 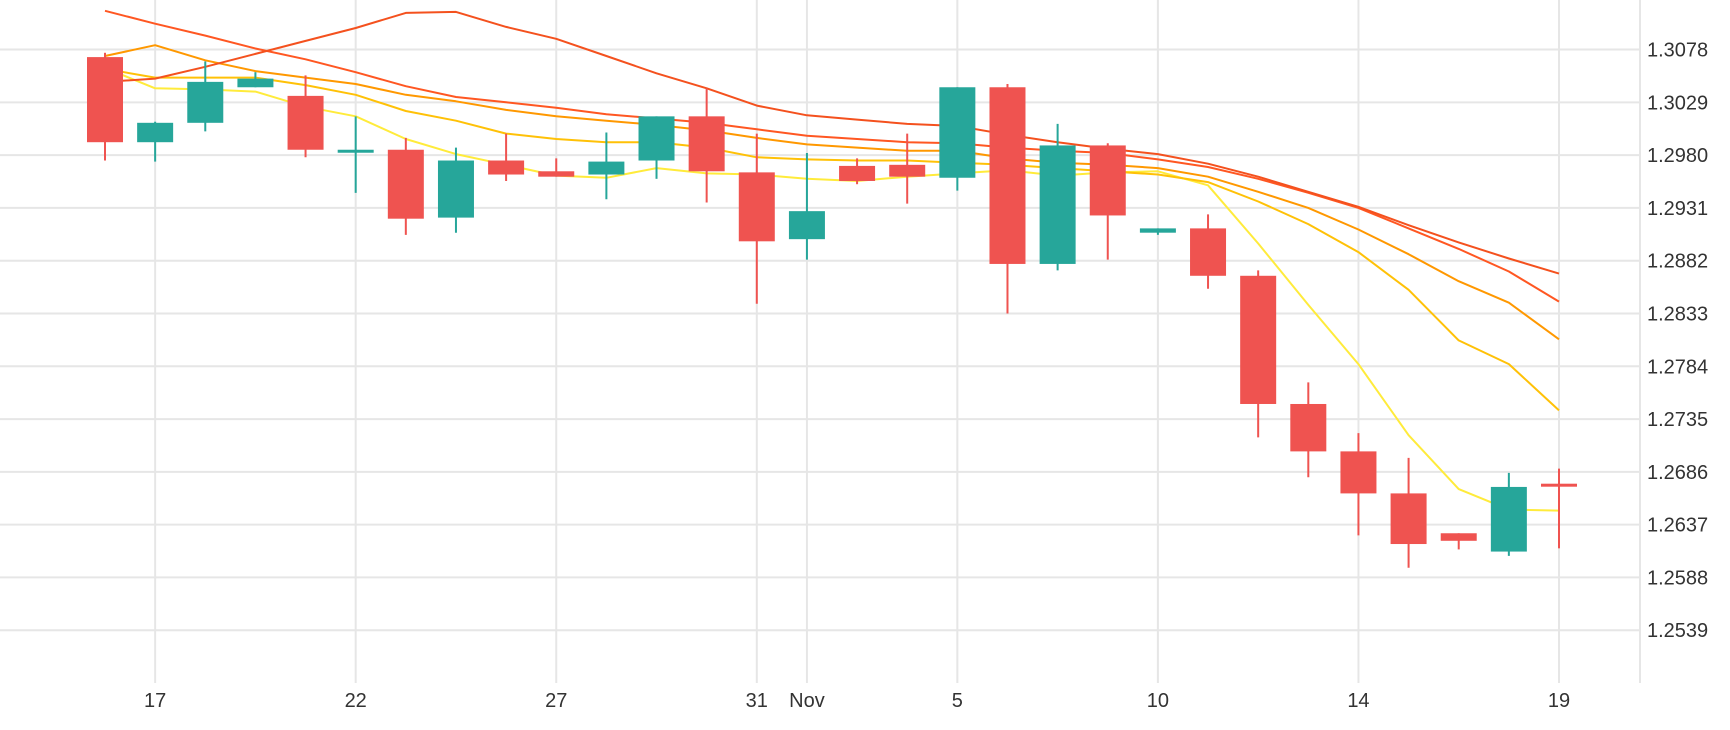 What do you see at coordinates (356, 701) in the screenshot?
I see `x-tick-label: 22` at bounding box center [356, 701].